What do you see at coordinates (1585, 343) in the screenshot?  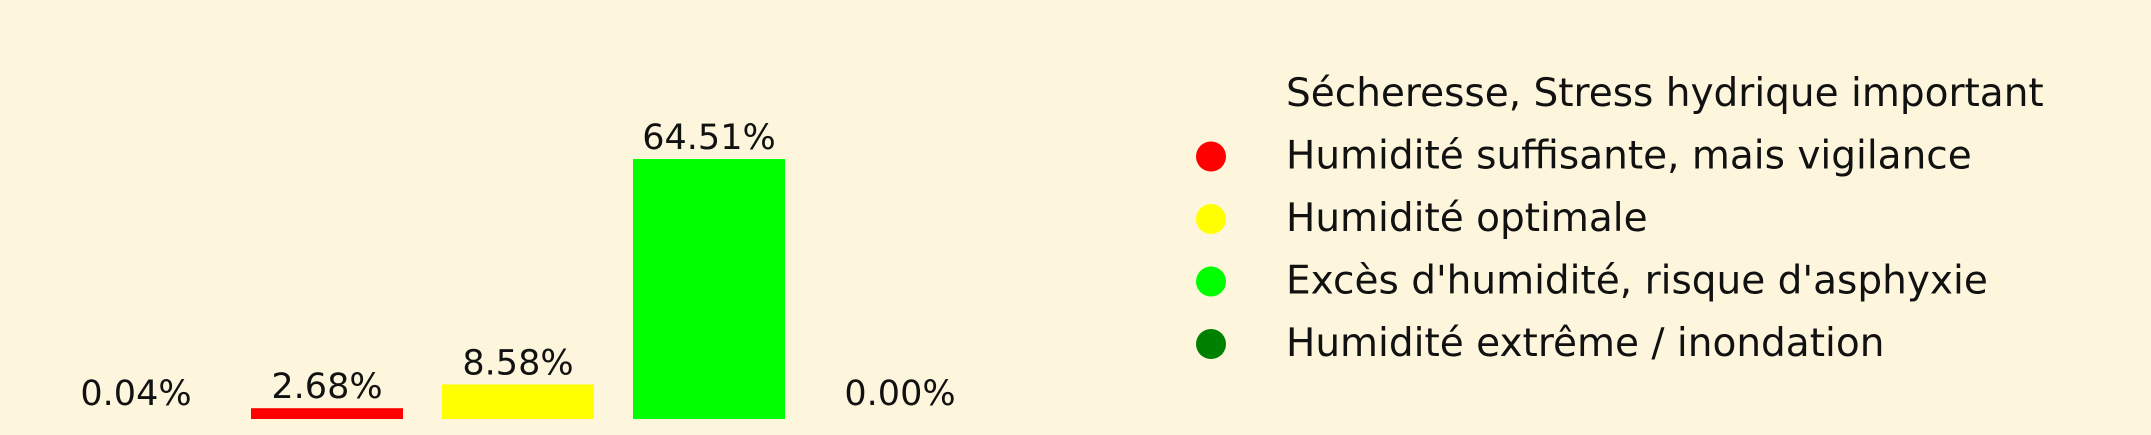 I see `legend-label-5: Humidité extrême / inondation` at bounding box center [1585, 343].